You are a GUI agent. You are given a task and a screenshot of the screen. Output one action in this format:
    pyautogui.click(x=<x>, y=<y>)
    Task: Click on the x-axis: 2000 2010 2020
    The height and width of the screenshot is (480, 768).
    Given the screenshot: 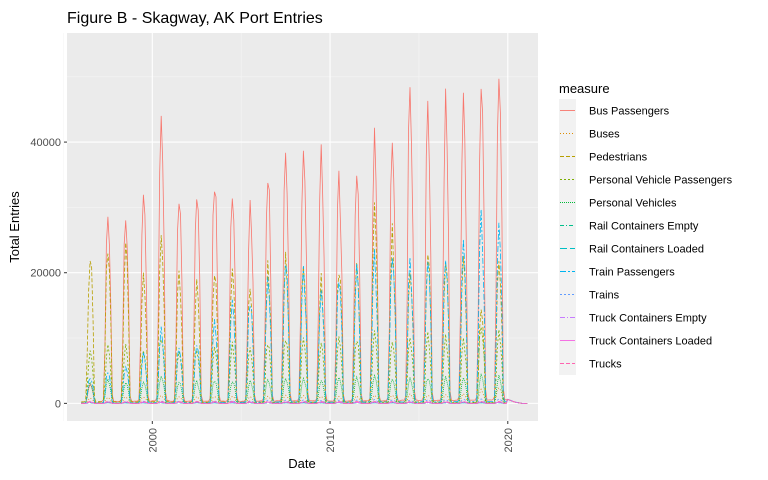 What is the action you would take?
    pyautogui.click(x=331, y=436)
    